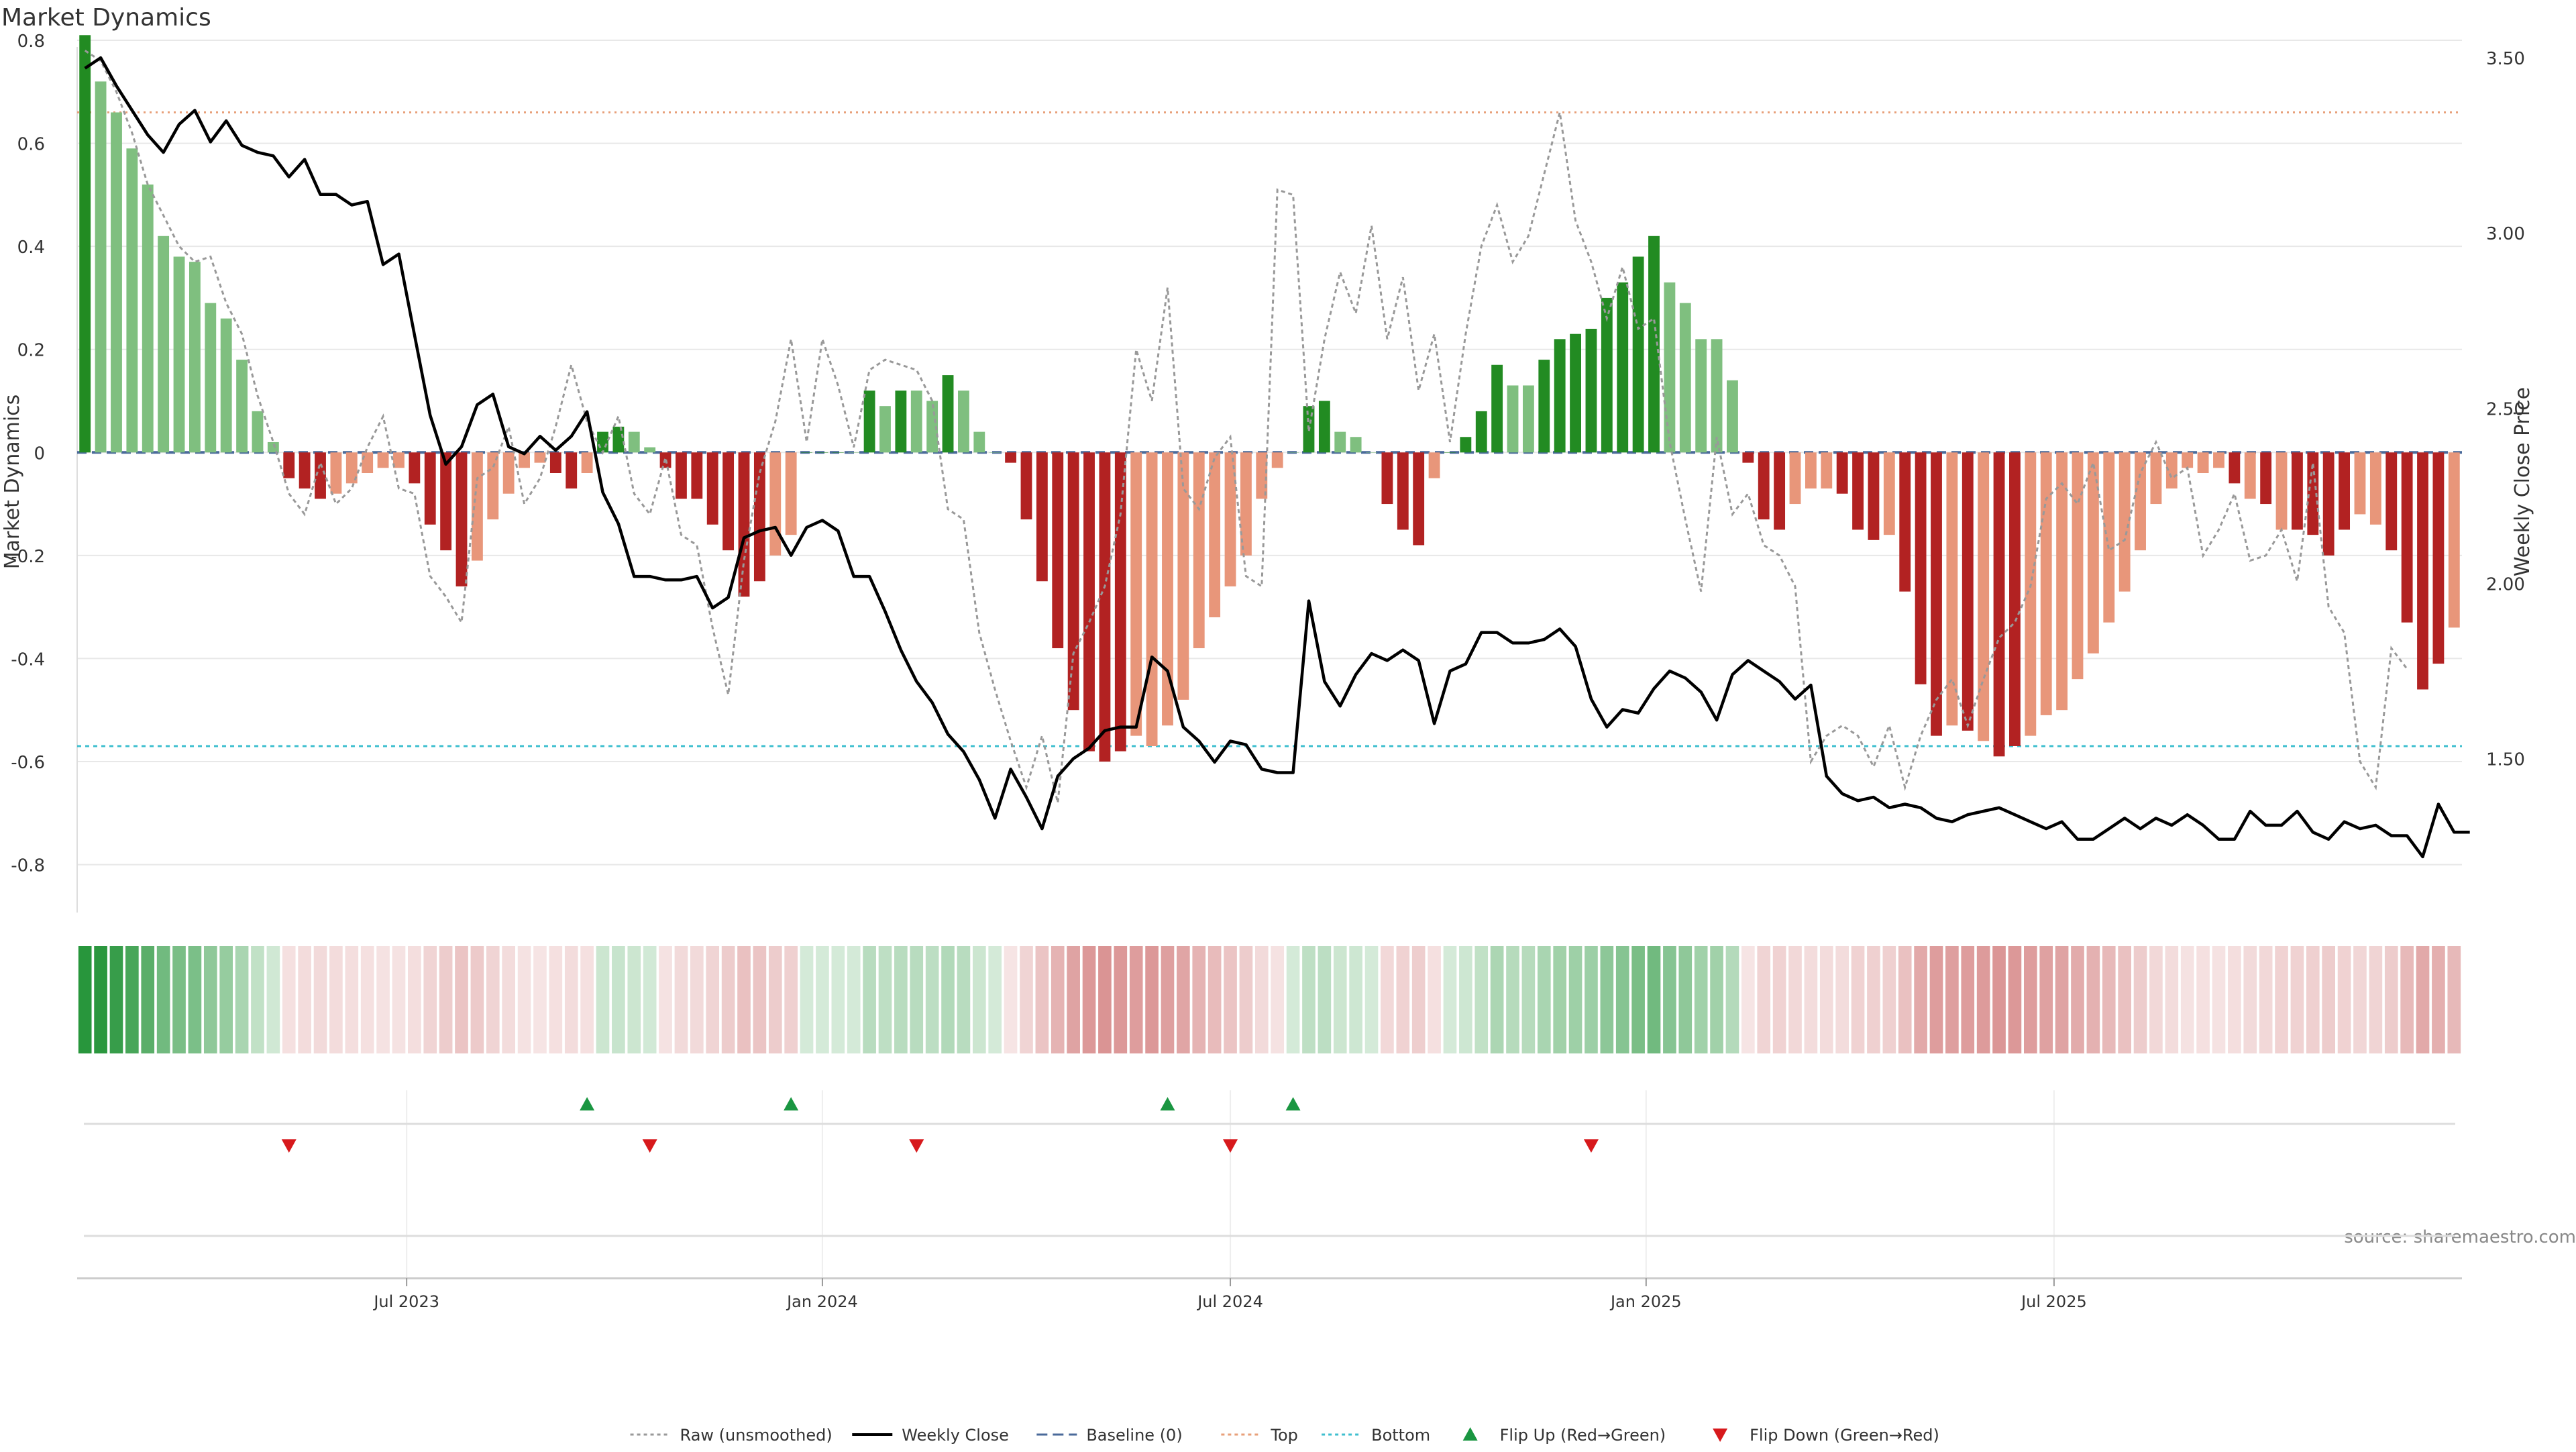 The image size is (2576, 1452). I want to click on sentiment-strip, so click(1269, 999).